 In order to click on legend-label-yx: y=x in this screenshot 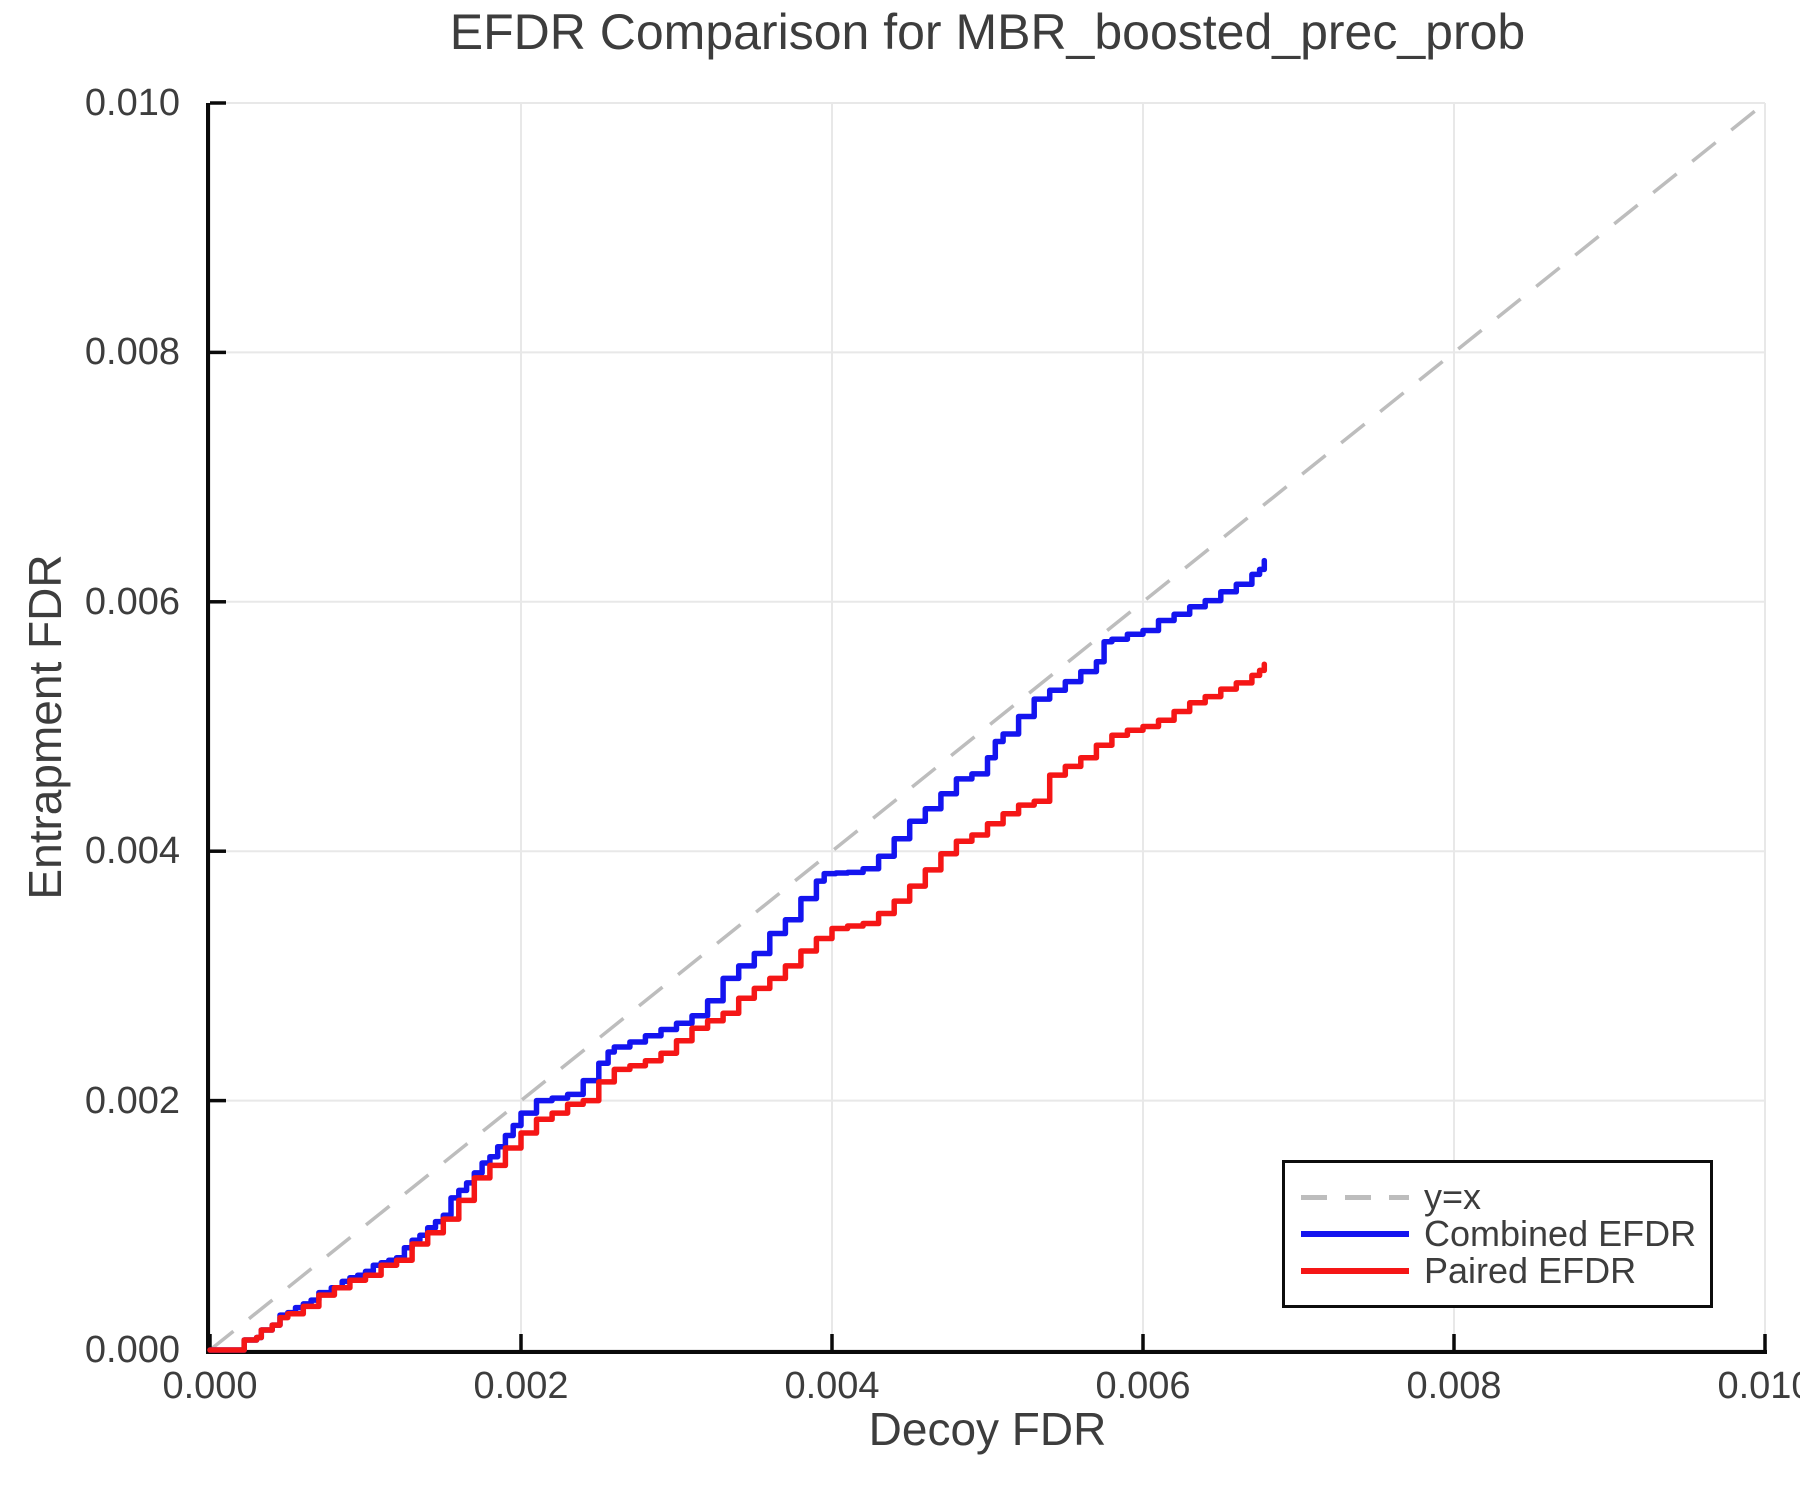, I will do `click(1453, 1196)`.